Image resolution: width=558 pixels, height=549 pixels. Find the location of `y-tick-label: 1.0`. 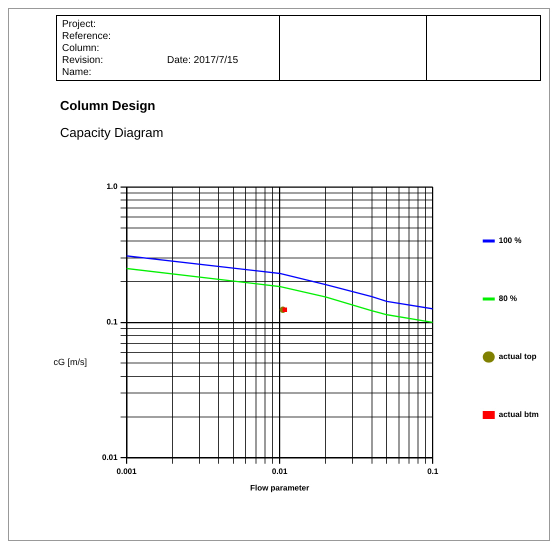

y-tick-label: 1.0 is located at coordinates (112, 187).